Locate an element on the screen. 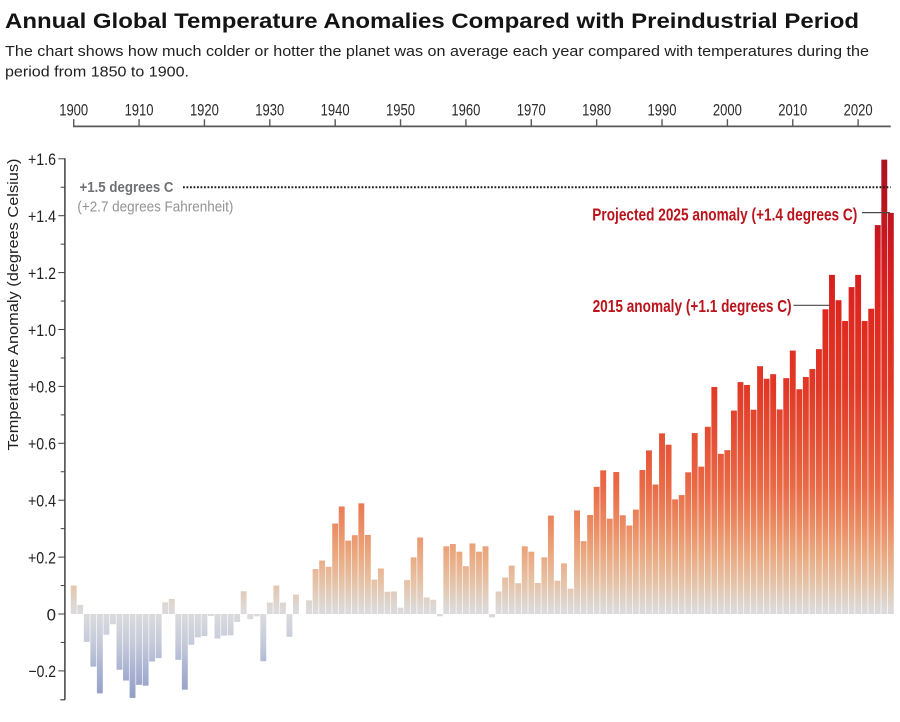 This screenshot has height=722, width=900. svg-text: +1.4 is located at coordinates (42, 216).